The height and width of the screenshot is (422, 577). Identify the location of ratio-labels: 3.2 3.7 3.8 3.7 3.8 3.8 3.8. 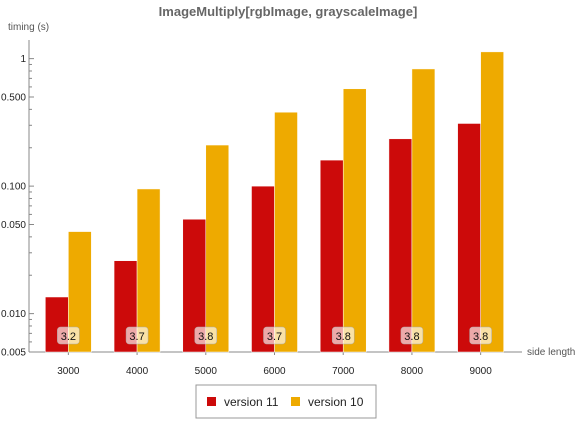
(274, 335).